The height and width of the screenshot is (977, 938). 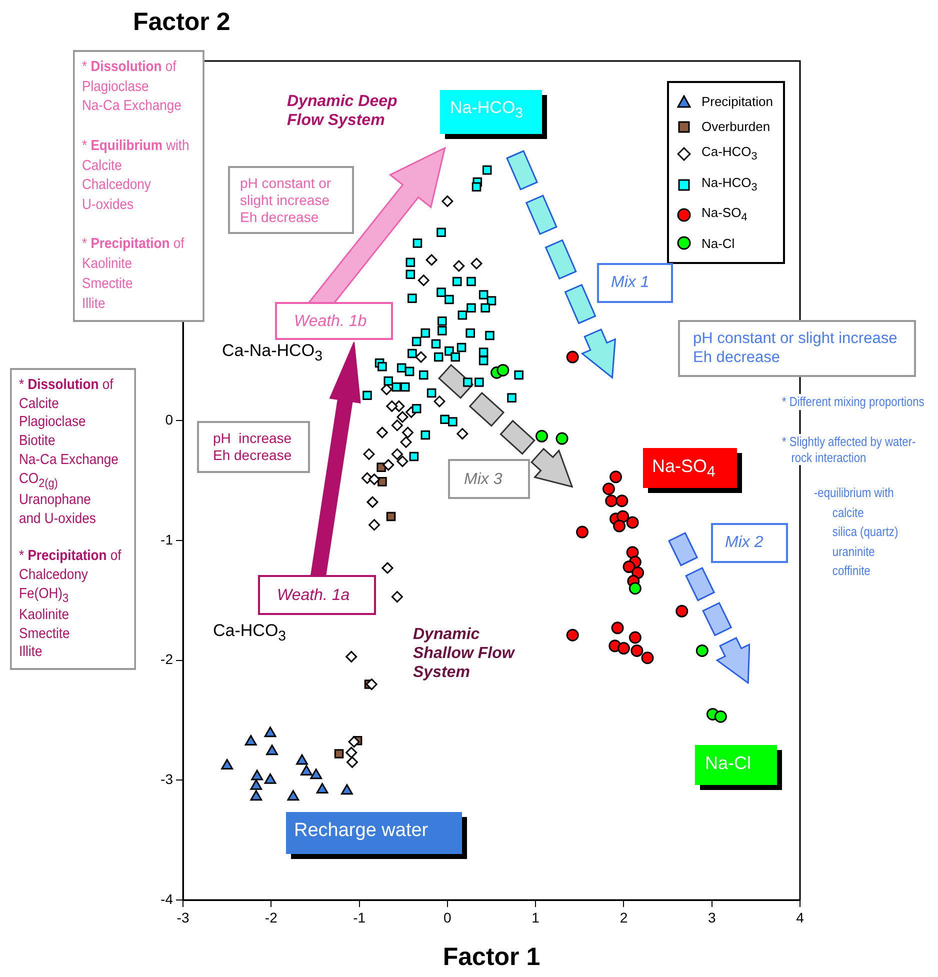 I want to click on x-tick-label: 3, so click(x=712, y=917).